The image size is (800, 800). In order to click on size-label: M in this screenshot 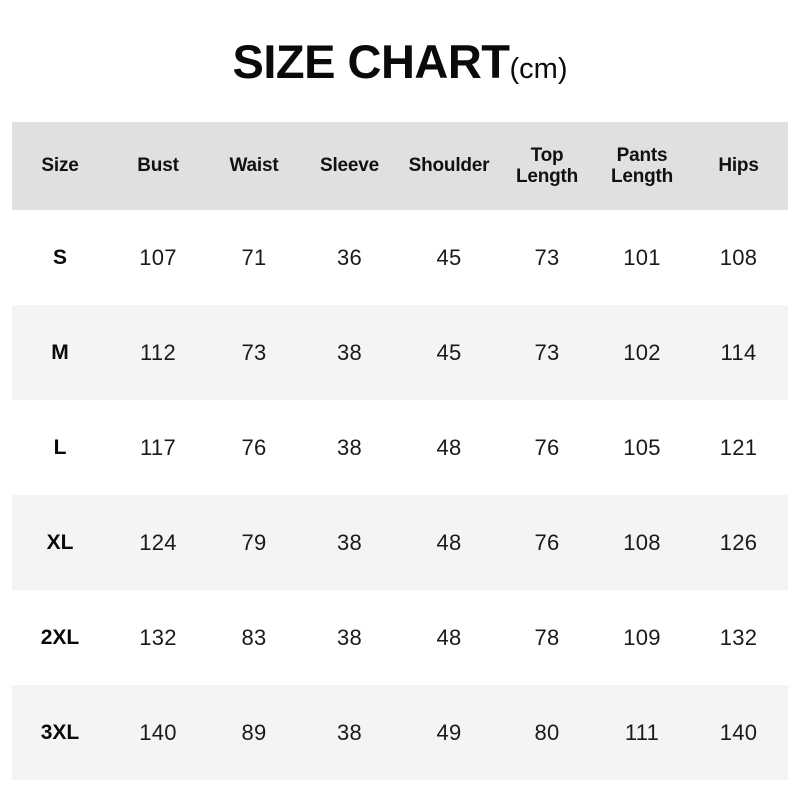, I will do `click(60, 352)`.